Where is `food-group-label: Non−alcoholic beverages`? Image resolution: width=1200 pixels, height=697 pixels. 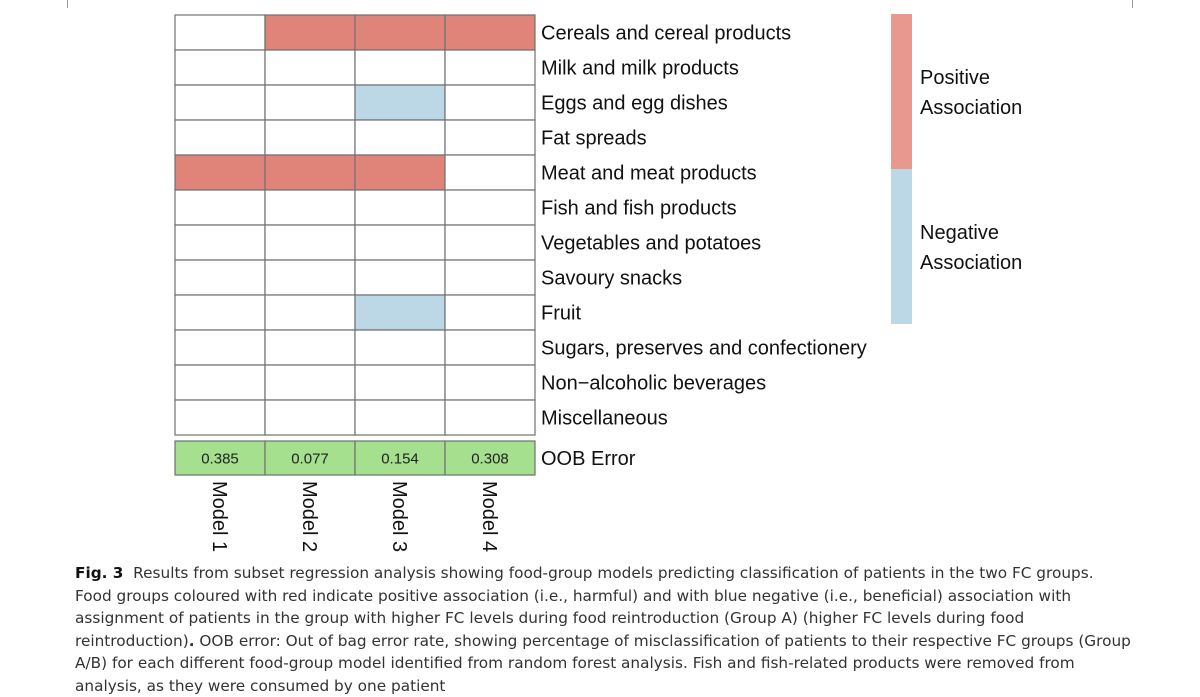
food-group-label: Non−alcoholic beverages is located at coordinates (653, 384).